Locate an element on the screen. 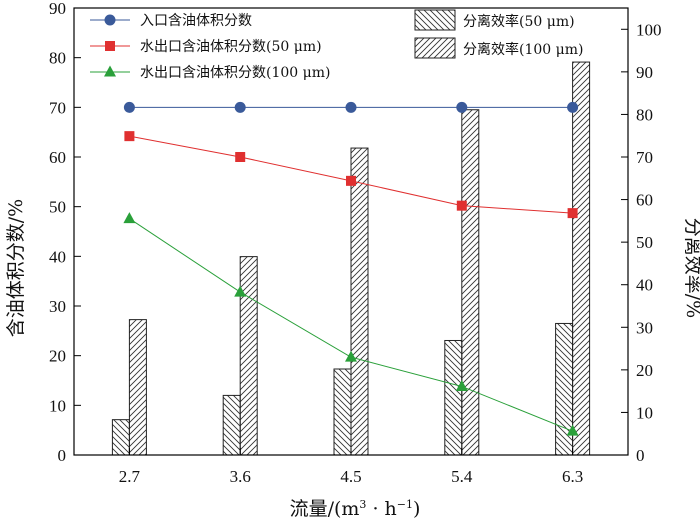 Image resolution: width=700 pixels, height=523 pixels. right-tick-label: 40 is located at coordinates (644, 285).